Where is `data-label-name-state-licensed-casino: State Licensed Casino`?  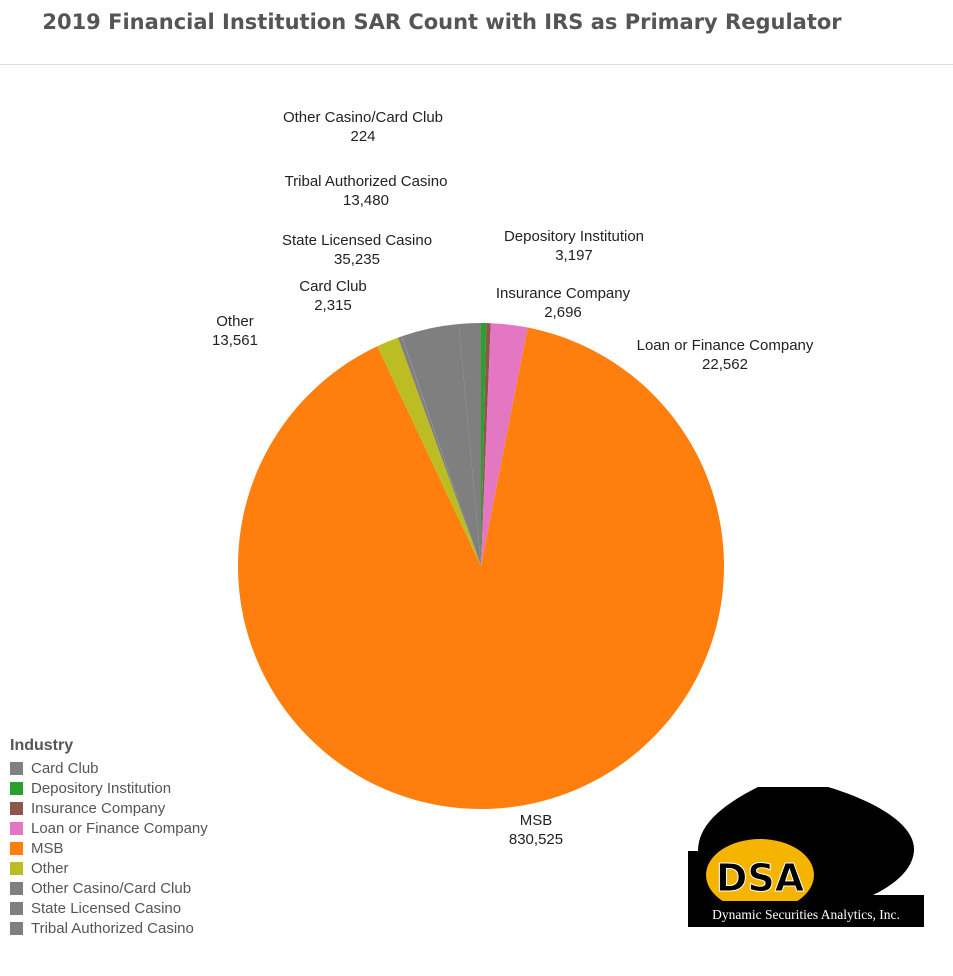
data-label-name-state-licensed-casino: State Licensed Casino is located at coordinates (357, 240).